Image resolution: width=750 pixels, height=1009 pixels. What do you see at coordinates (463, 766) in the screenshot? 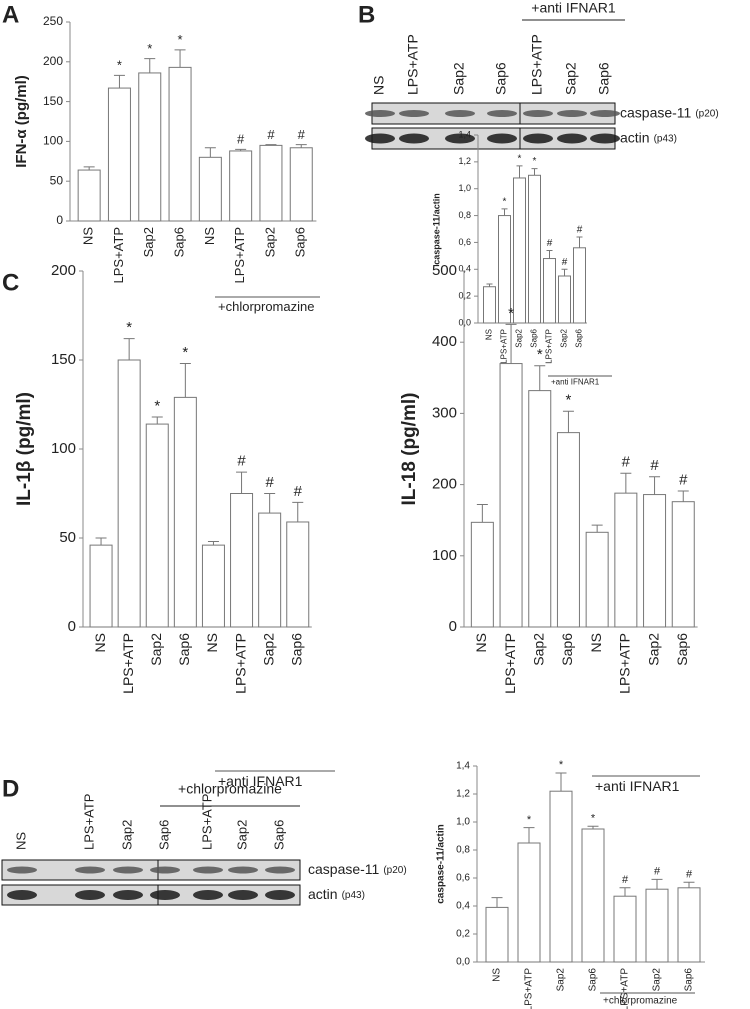
I see `y-tick-label: 1,4` at bounding box center [463, 766].